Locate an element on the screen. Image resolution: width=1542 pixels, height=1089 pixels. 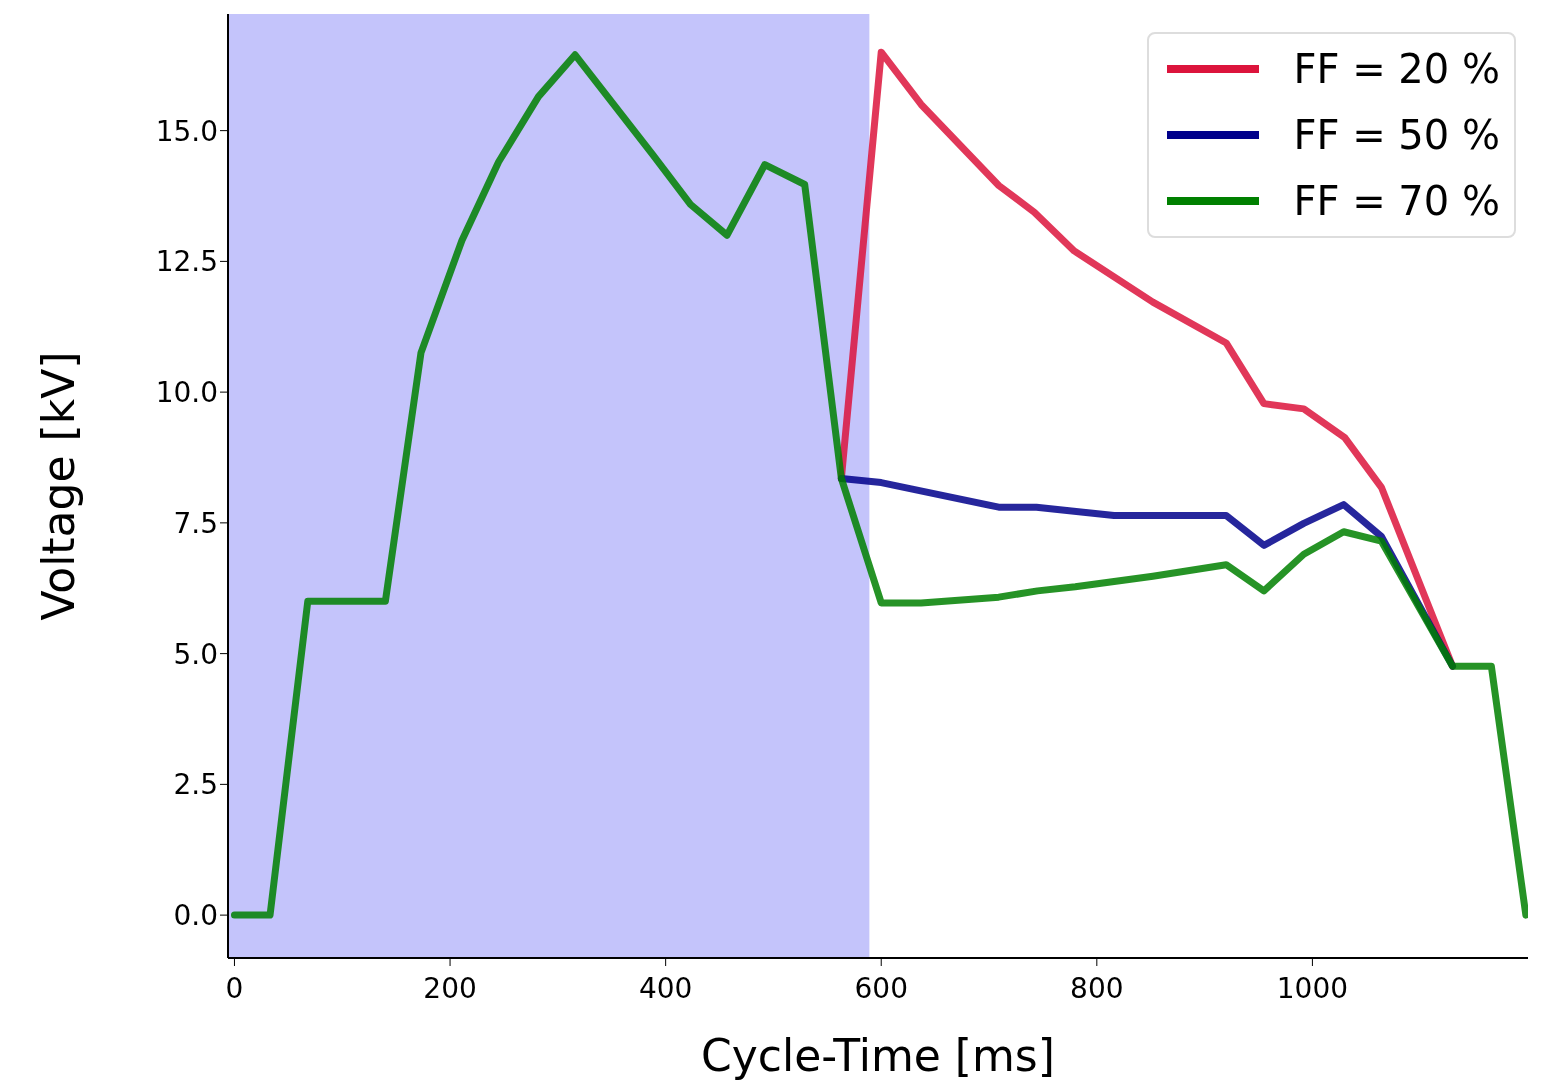
y-tick-label: 2.5 is located at coordinates (195, 785).